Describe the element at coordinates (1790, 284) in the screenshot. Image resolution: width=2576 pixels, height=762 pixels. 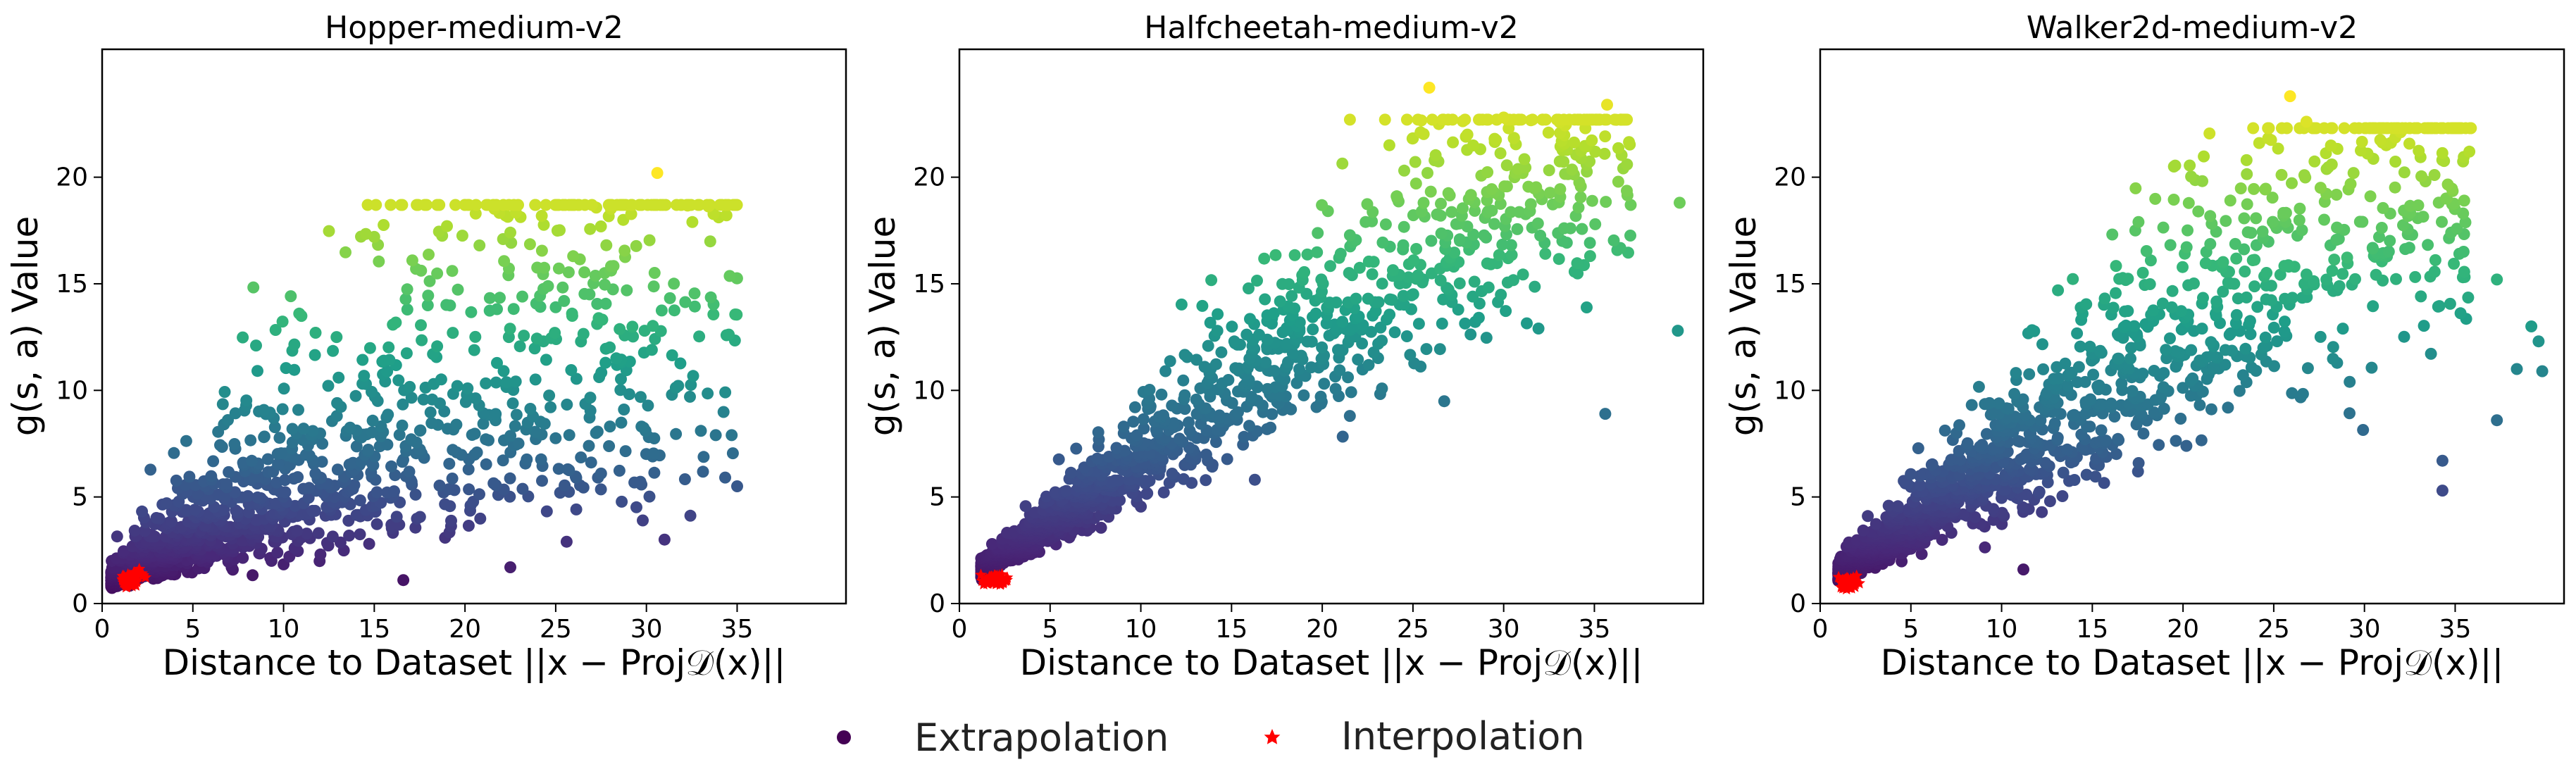
I see `y-tick-label: 15` at that location.